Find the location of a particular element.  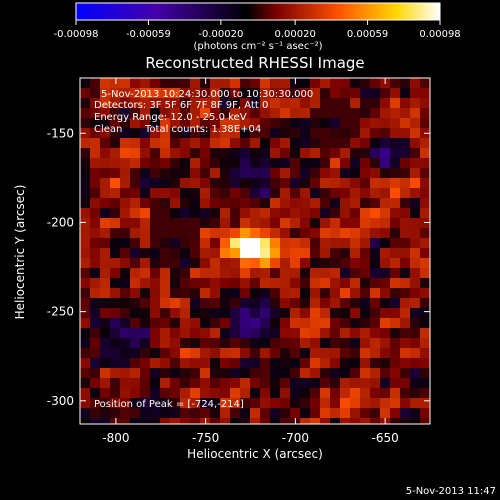

colorbar-tick-label: -0.00020 is located at coordinates (220, 34).